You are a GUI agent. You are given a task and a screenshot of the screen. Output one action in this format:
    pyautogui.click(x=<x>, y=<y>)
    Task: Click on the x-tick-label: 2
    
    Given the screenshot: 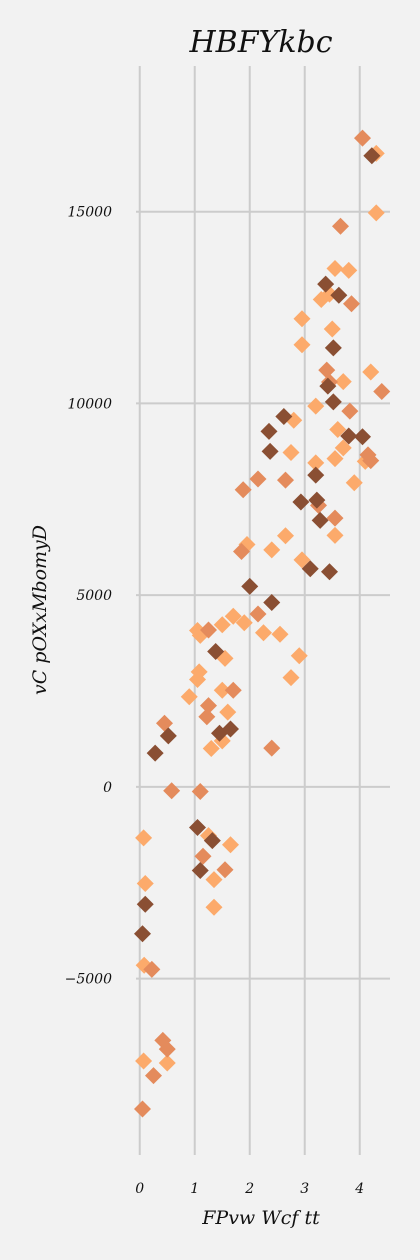 What is the action you would take?
    pyautogui.click(x=249, y=1189)
    